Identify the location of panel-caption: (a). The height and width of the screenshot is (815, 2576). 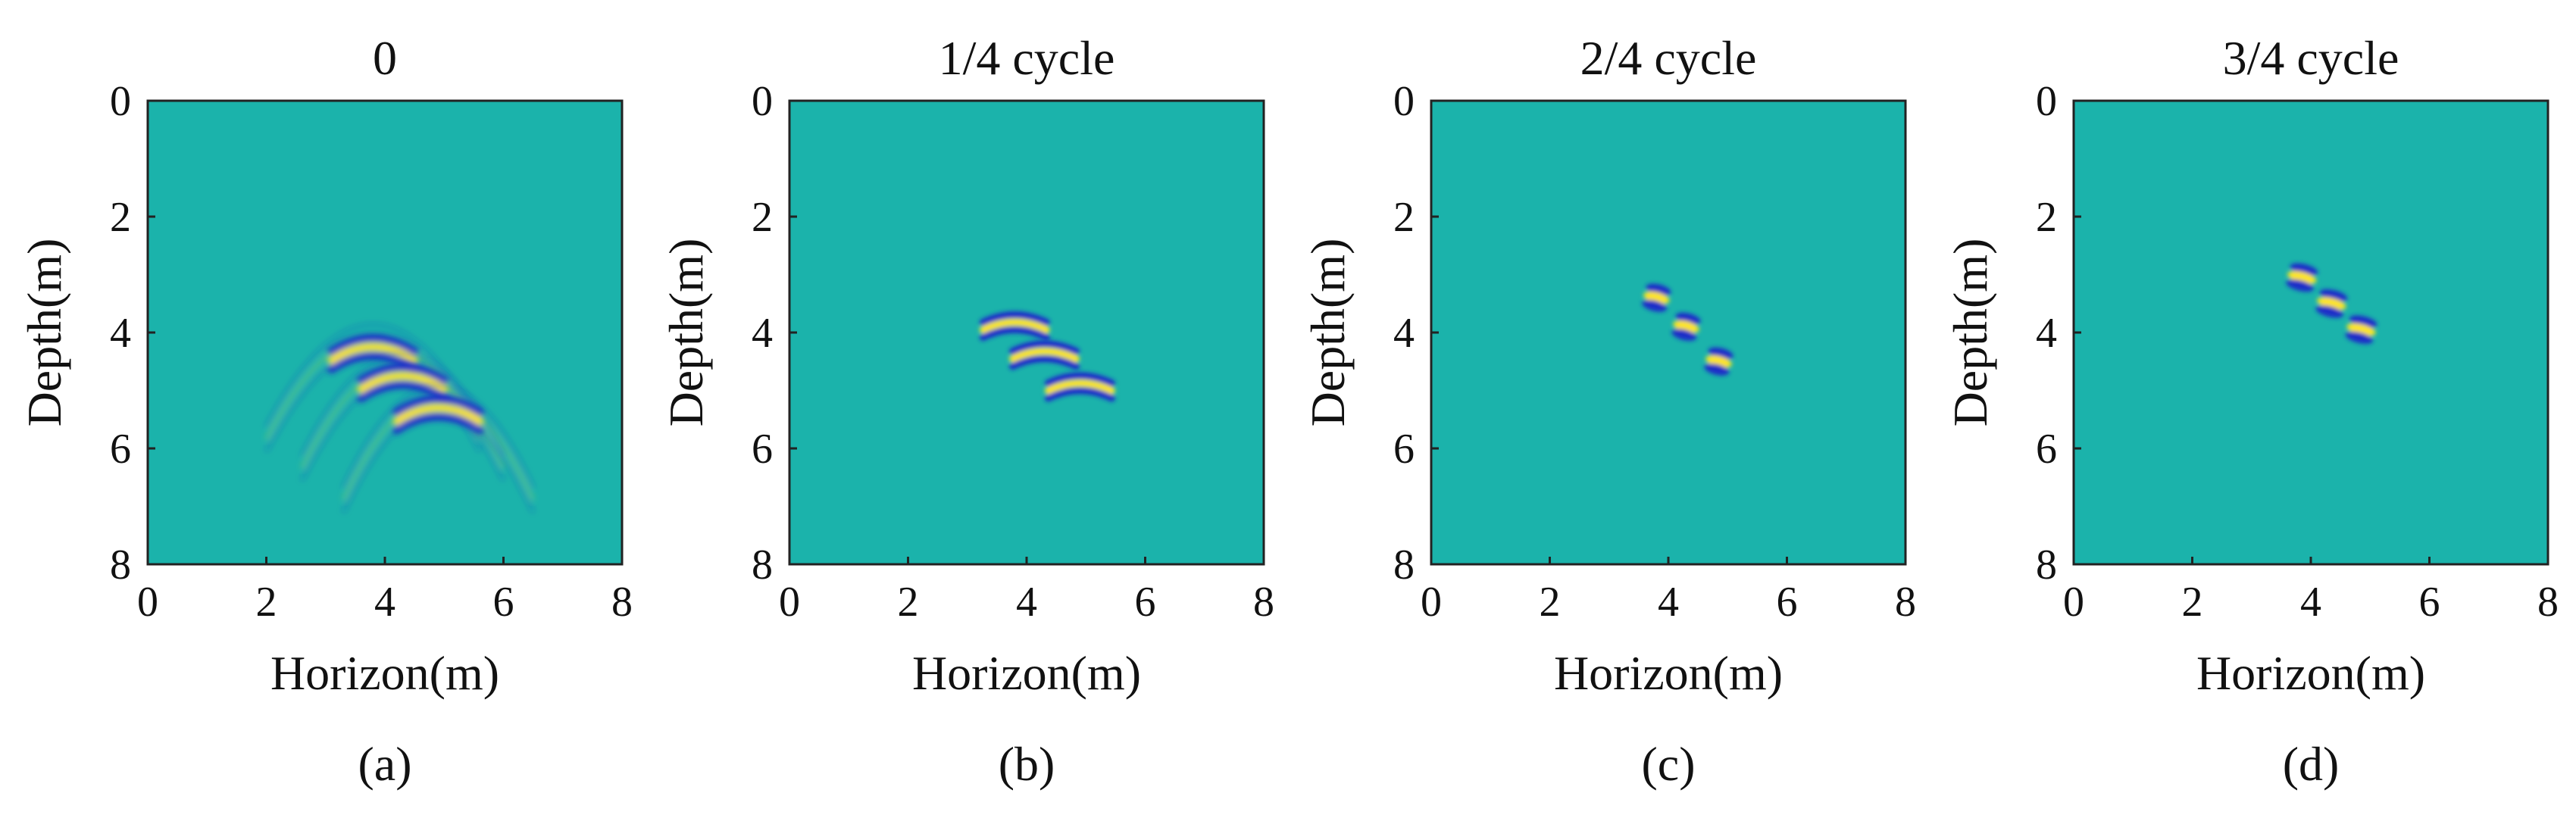
(384, 764).